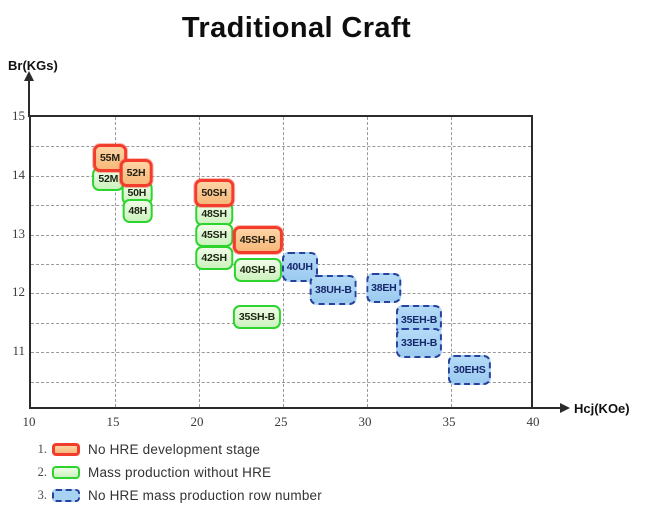 This screenshot has height=508, width=645. I want to click on legend-swatch-dev-no-hre, so click(66, 449).